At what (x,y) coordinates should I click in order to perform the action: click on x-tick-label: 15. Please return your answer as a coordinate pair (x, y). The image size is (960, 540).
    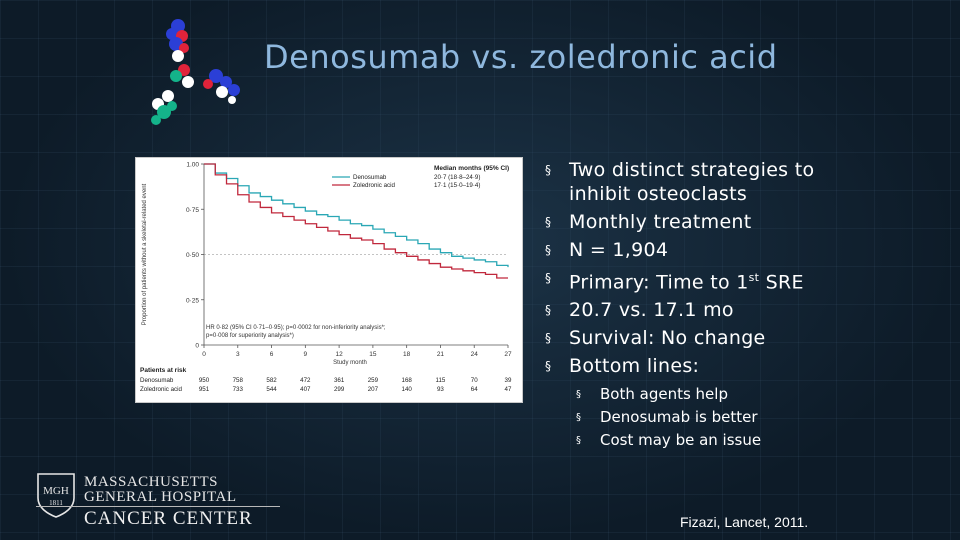
    Looking at the image, I should click on (373, 354).